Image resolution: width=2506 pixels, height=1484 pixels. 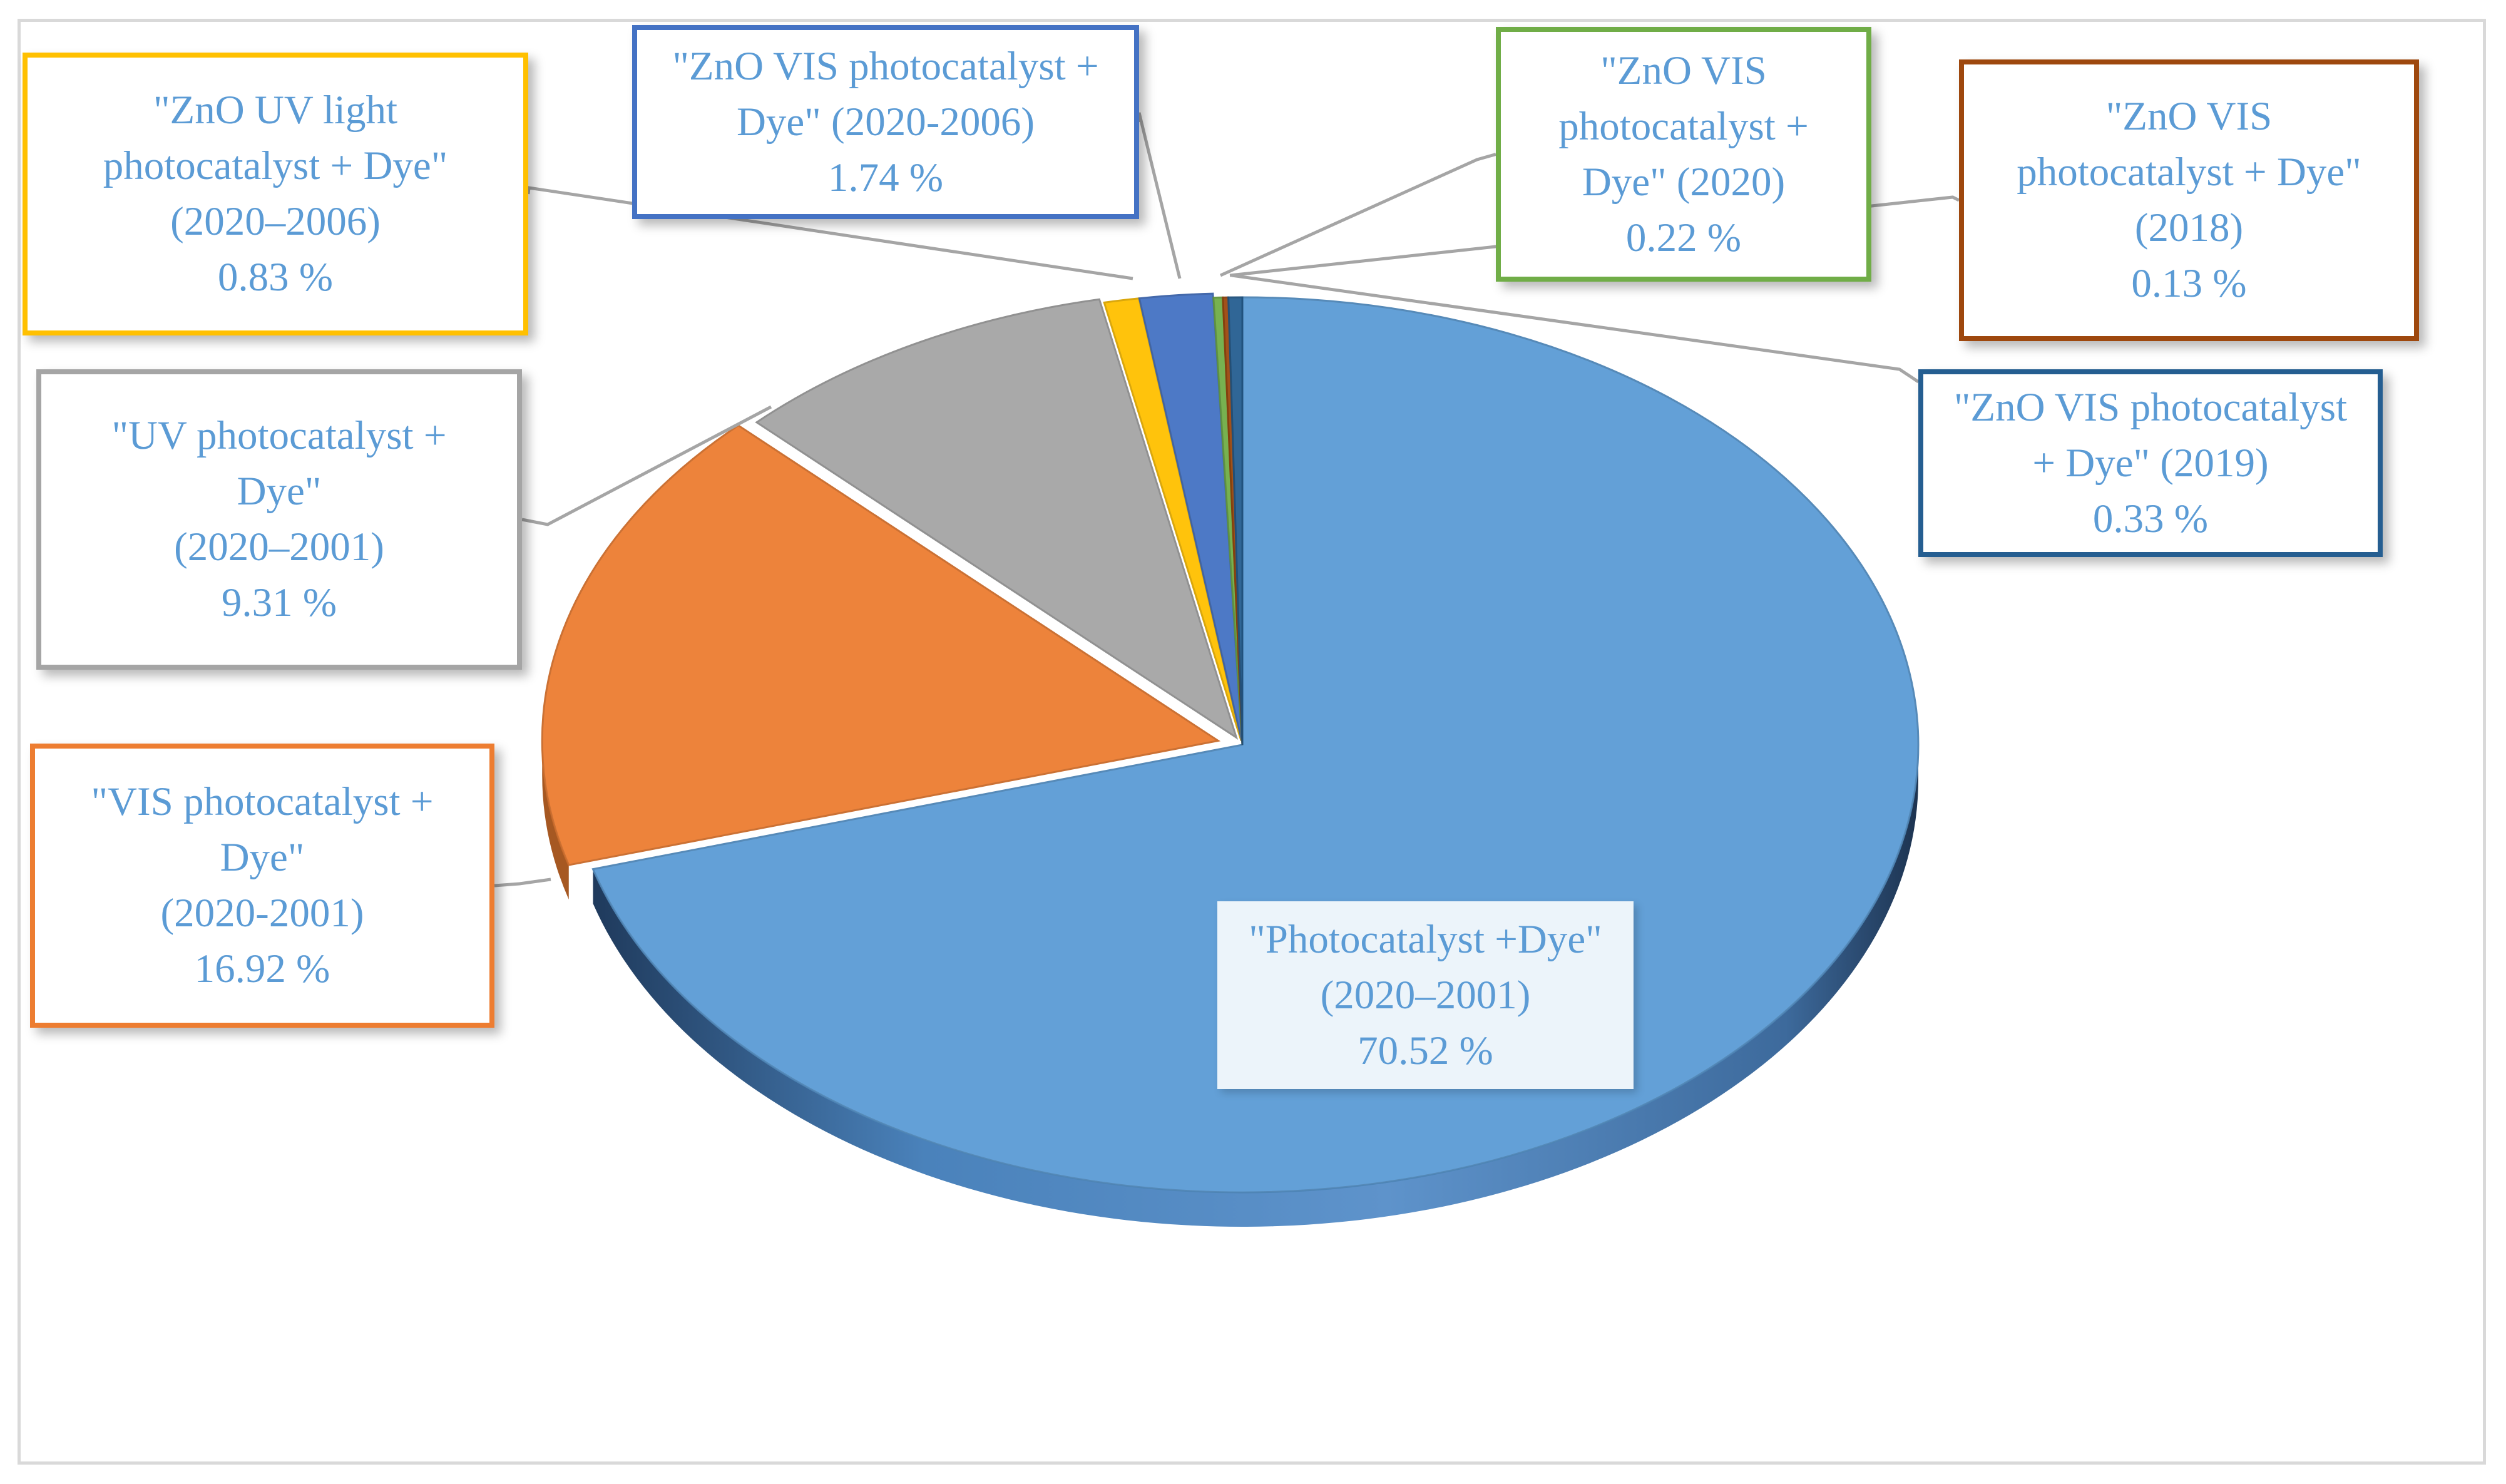 What do you see at coordinates (1425, 939) in the screenshot?
I see `data-label-line: "Photocatalyst +Dye"` at bounding box center [1425, 939].